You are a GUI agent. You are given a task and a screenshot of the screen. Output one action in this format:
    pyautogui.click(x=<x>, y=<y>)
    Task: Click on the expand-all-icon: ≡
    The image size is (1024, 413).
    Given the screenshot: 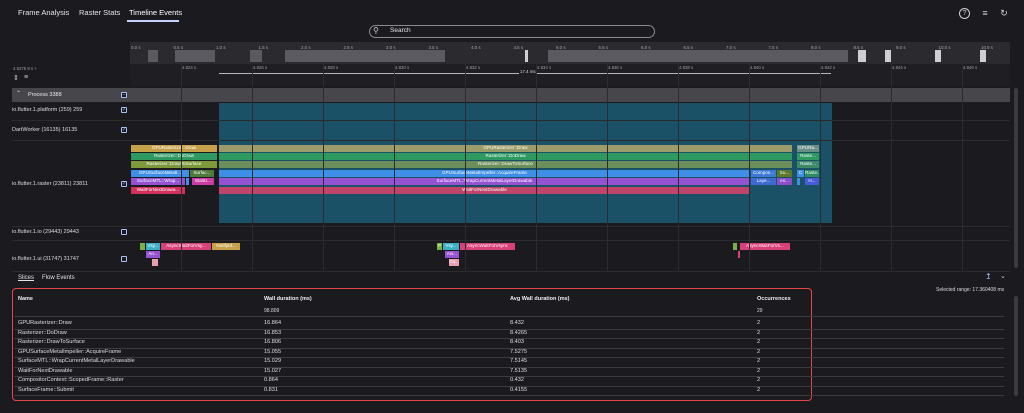 What is the action you would take?
    pyautogui.click(x=26, y=77)
    